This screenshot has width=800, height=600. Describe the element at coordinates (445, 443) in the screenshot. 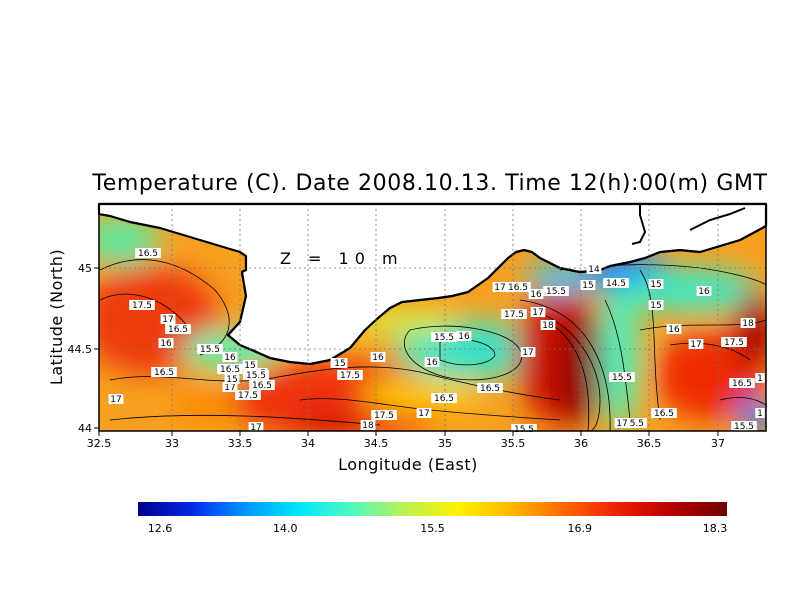

I see `x-tick-label: 35` at that location.